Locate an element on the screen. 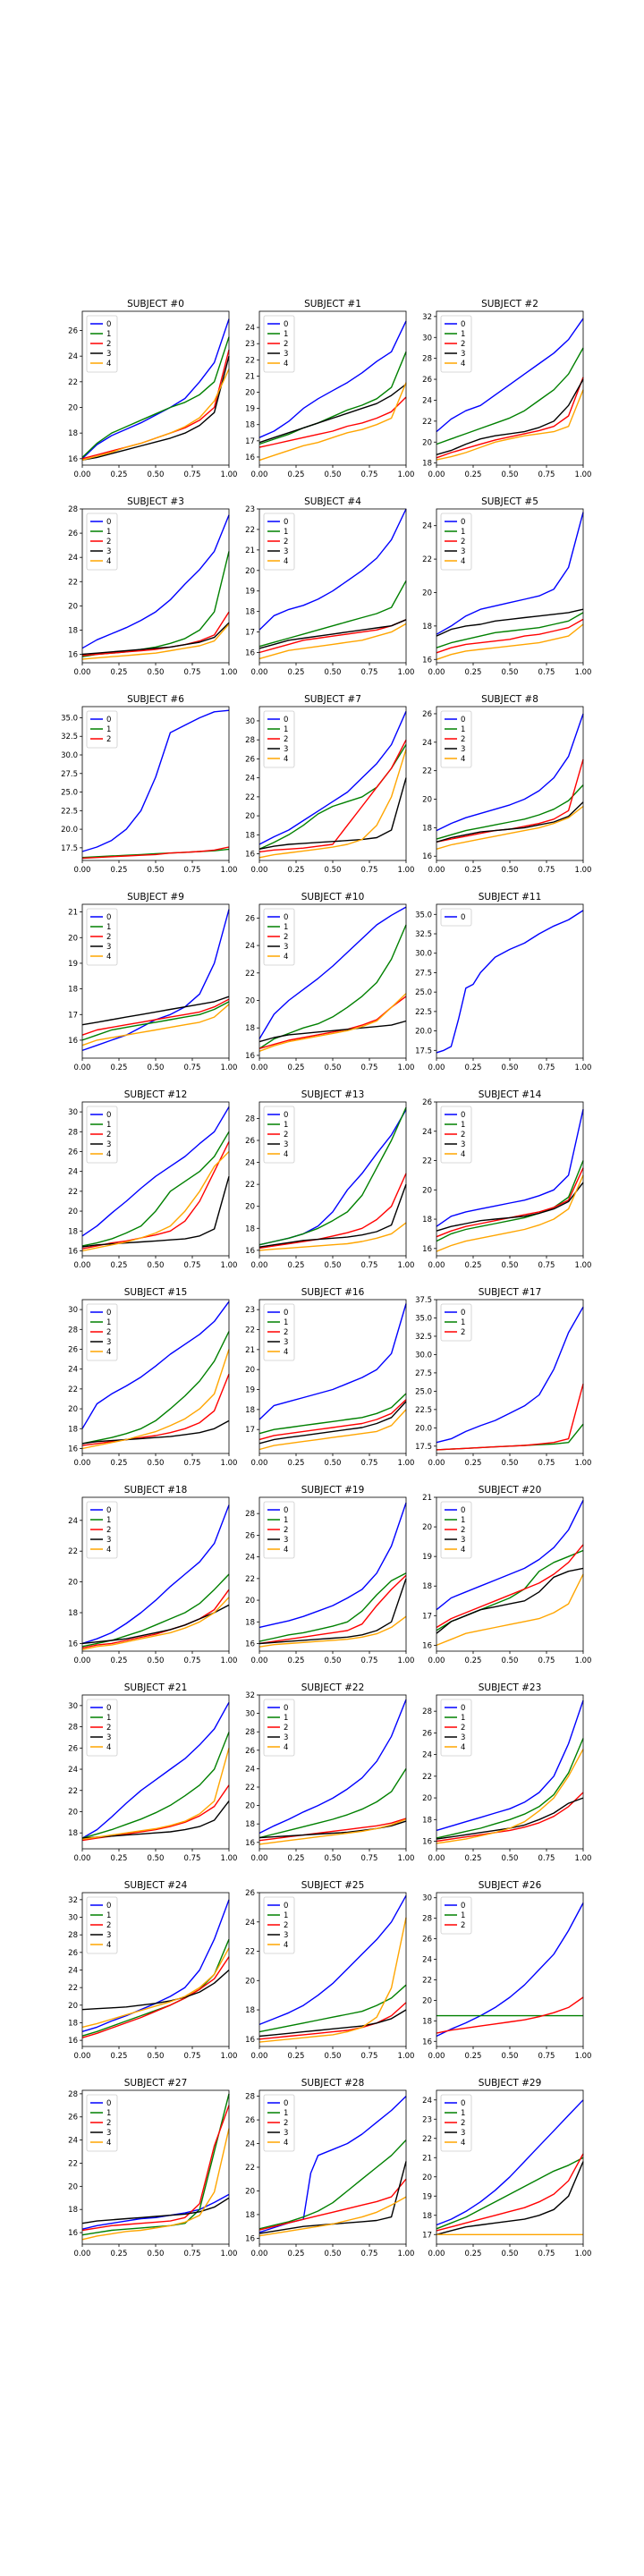 The width and height of the screenshot is (644, 2576). y-tick-label: 22 is located at coordinates (250, 2168).